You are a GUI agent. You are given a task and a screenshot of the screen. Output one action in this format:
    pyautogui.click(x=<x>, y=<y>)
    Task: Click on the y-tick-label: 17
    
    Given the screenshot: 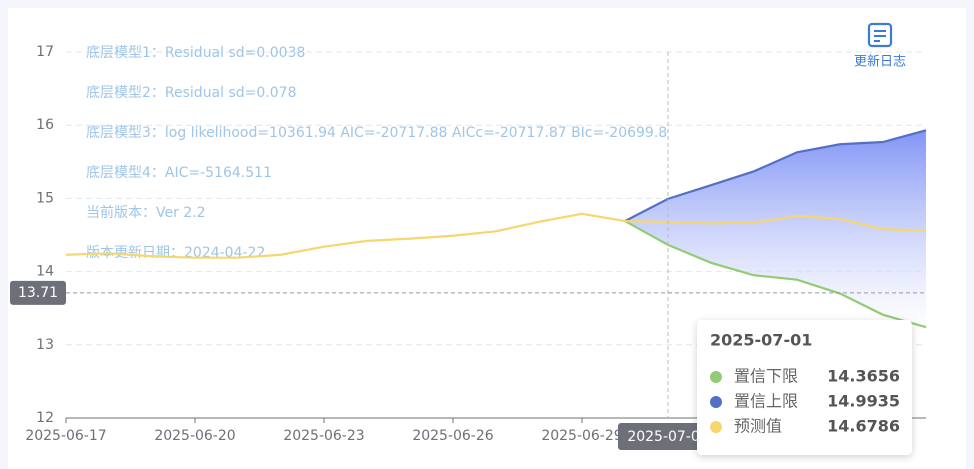 What is the action you would take?
    pyautogui.click(x=45, y=52)
    